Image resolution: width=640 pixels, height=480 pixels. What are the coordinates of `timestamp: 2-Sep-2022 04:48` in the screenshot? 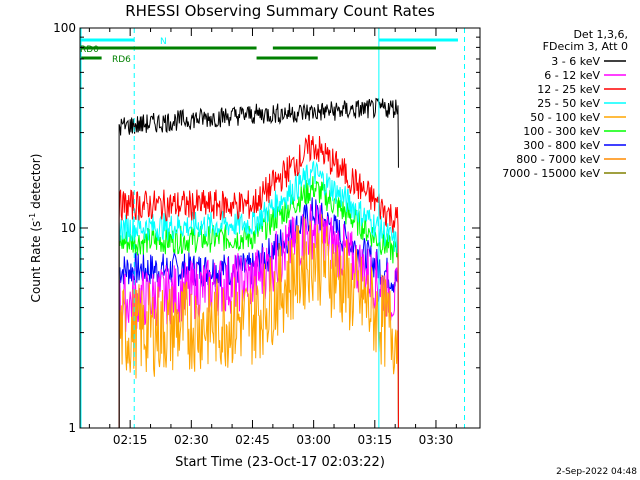 It's located at (596, 472).